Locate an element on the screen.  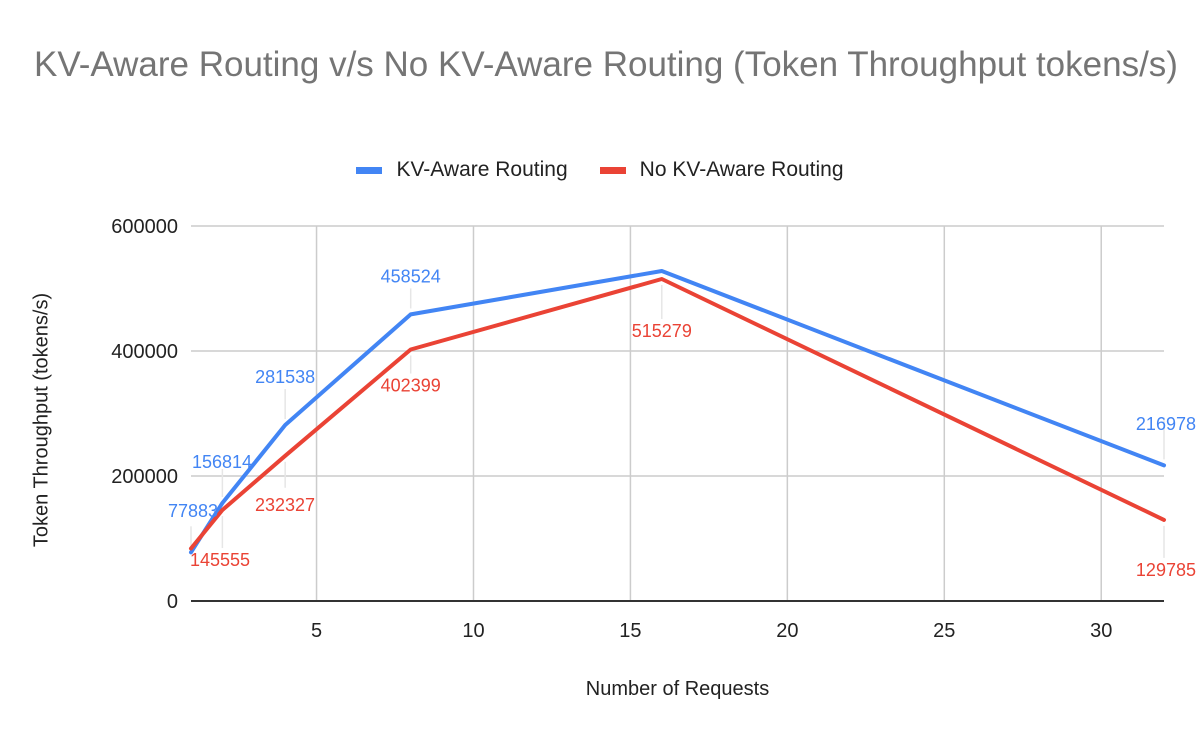
y-axis-label: Token Throughput (tokens/s) is located at coordinates (41, 420).